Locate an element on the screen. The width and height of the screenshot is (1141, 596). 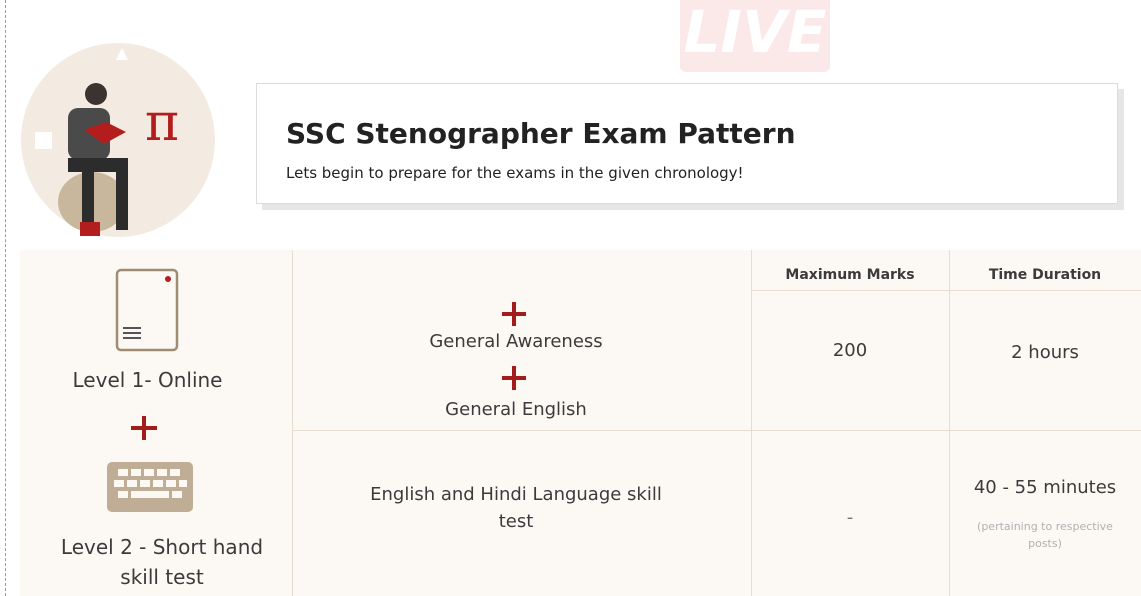
level-label: Level 1- Online is located at coordinates (147, 380).